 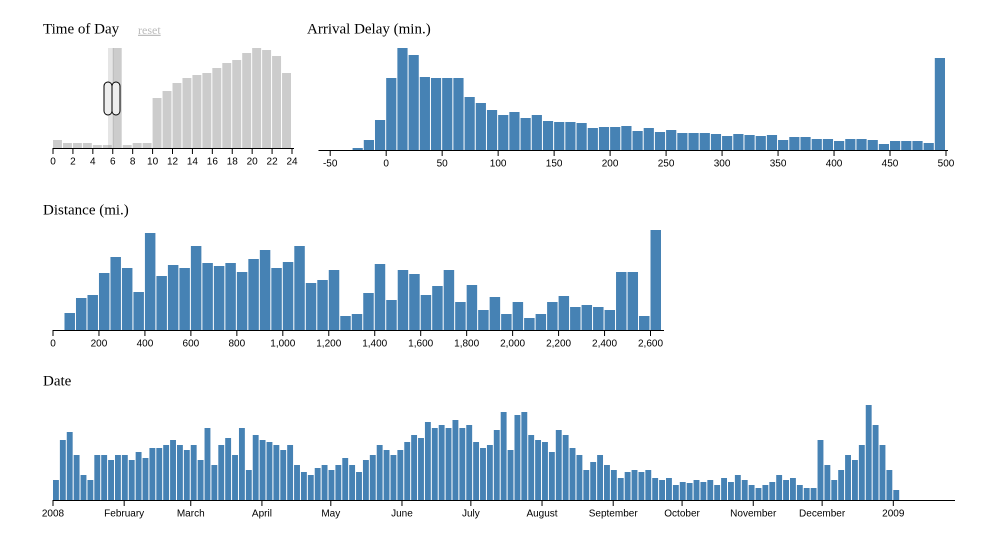 What do you see at coordinates (369, 29) in the screenshot?
I see `chart-title: Arrival Delay (min.)` at bounding box center [369, 29].